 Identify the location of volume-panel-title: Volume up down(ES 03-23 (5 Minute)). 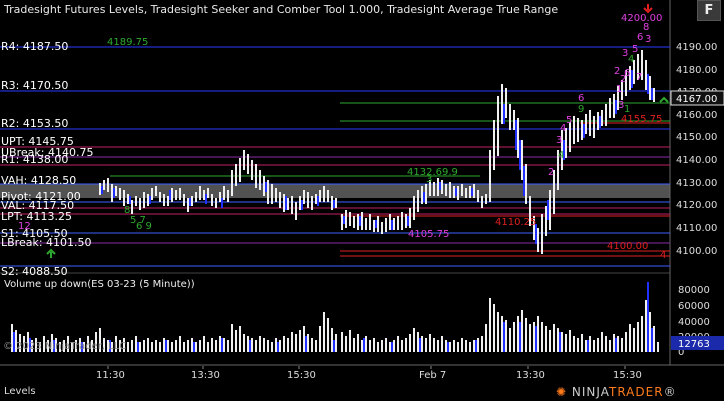
(99, 284).